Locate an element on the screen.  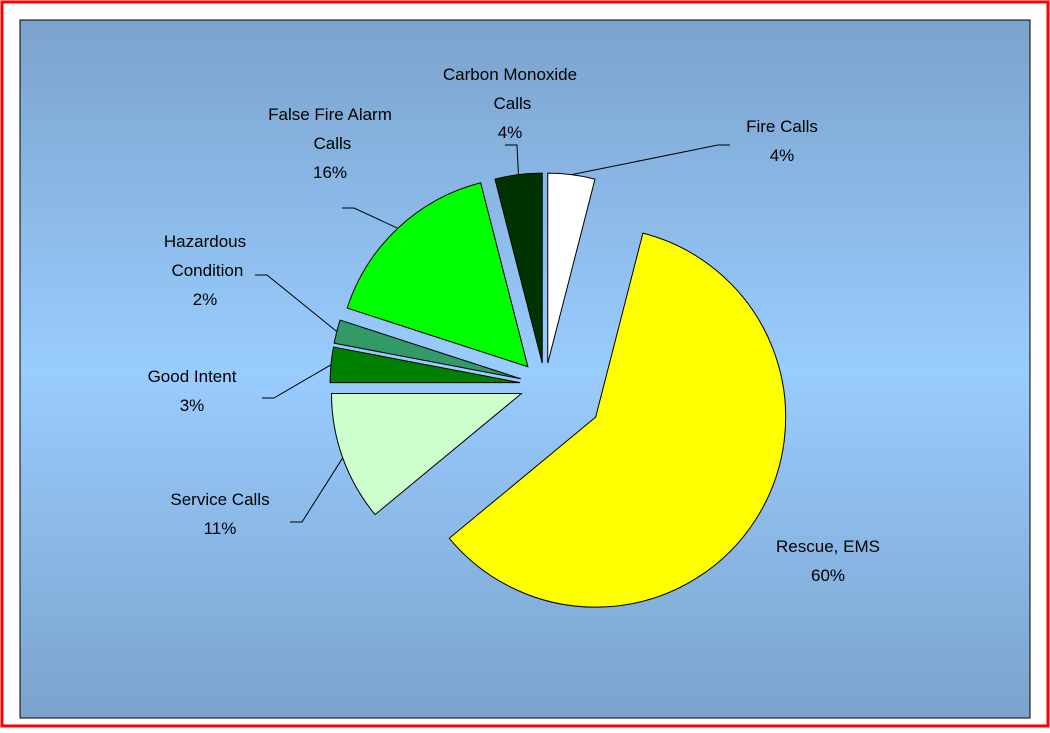
slice-label: Carbon Monoxide Calls 4% is located at coordinates (510, 103).